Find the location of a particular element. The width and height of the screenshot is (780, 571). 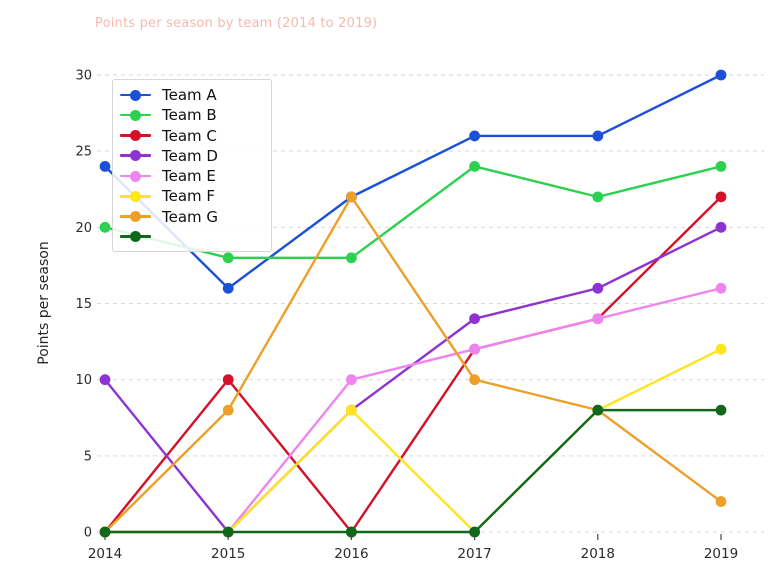

legend-entry: Team D is located at coordinates (191, 156).